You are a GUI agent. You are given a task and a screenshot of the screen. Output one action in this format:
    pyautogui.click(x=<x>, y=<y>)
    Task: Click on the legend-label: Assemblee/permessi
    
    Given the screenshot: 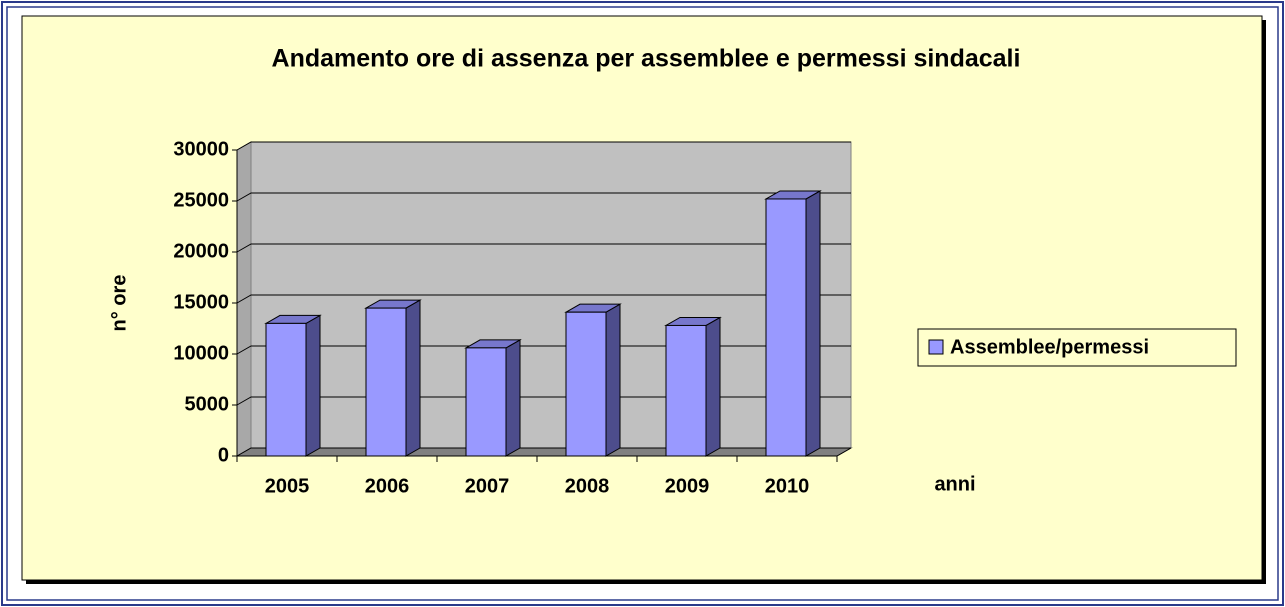 What is the action you would take?
    pyautogui.click(x=1049, y=347)
    